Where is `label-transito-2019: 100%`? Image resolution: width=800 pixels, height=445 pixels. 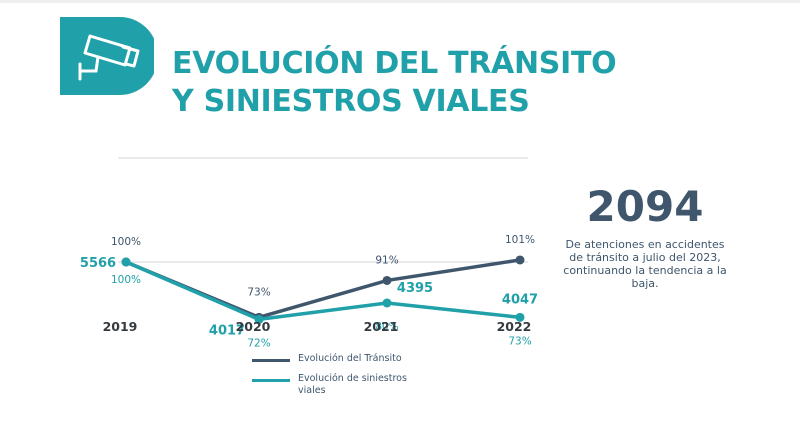
label-transito-2019: 100% is located at coordinates (126, 242).